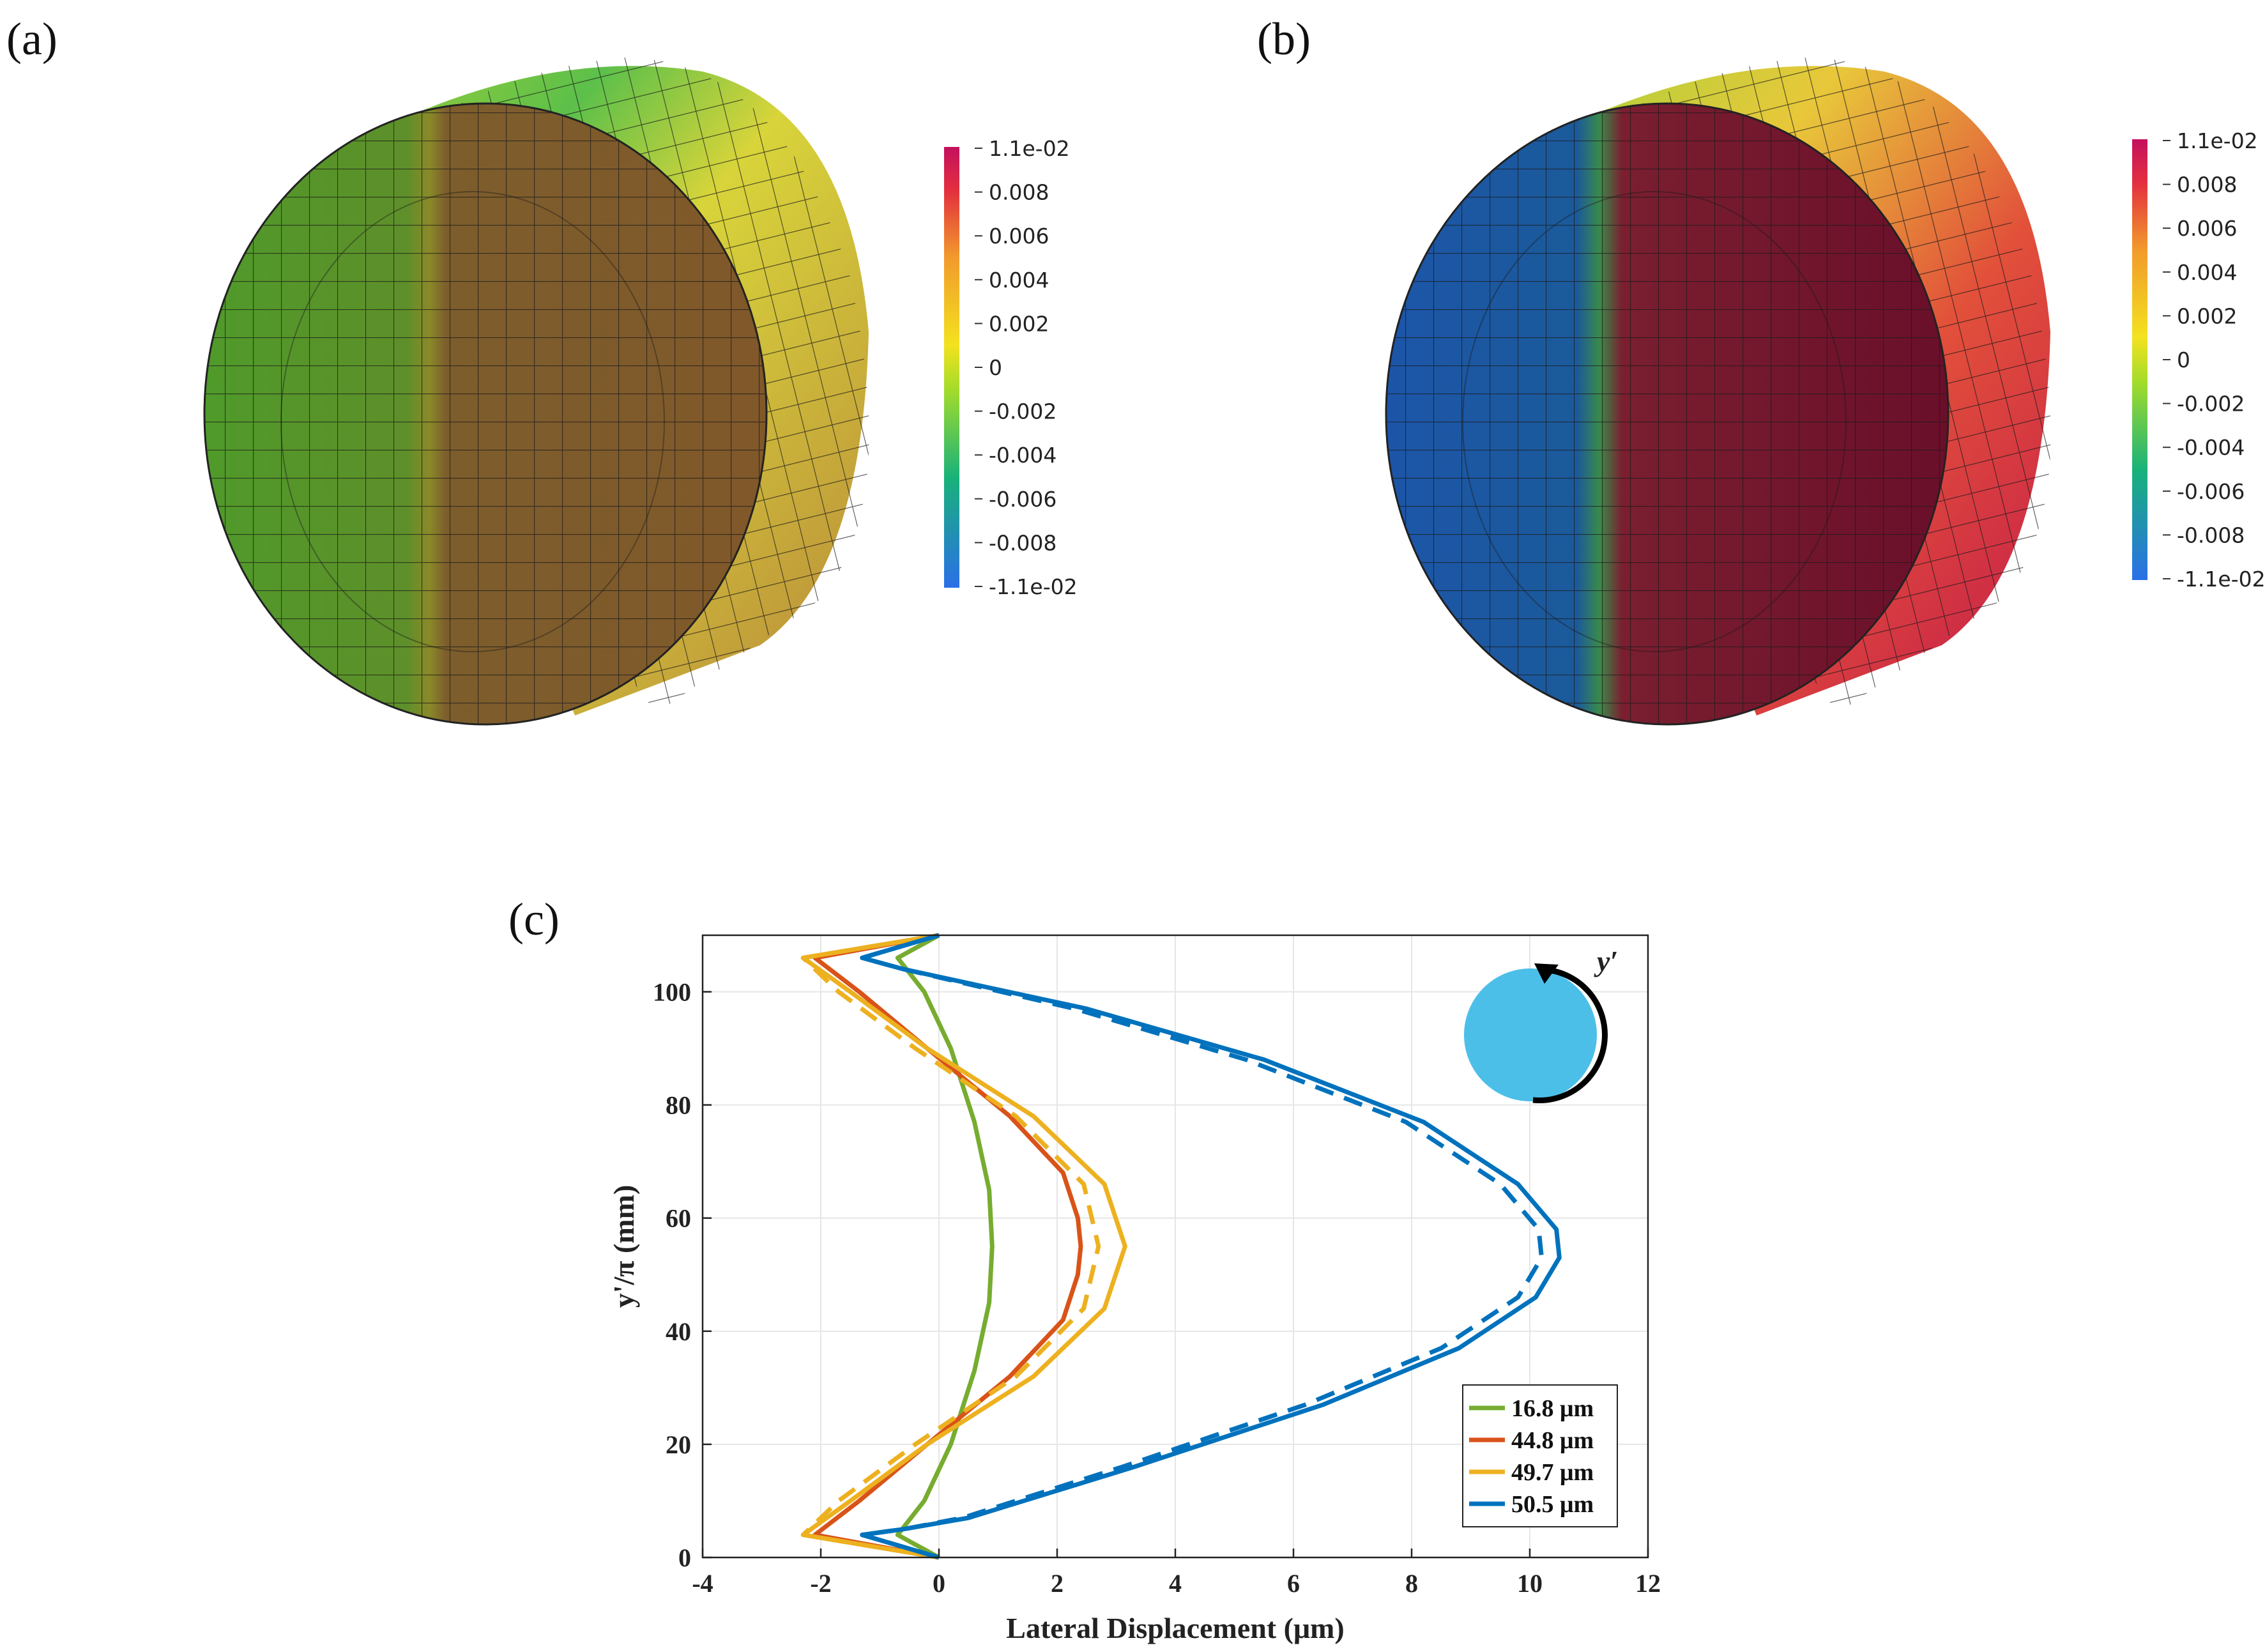  Describe the element at coordinates (1023, 499) in the screenshot. I see `colorbar-a-tick-label: -0.006` at that location.